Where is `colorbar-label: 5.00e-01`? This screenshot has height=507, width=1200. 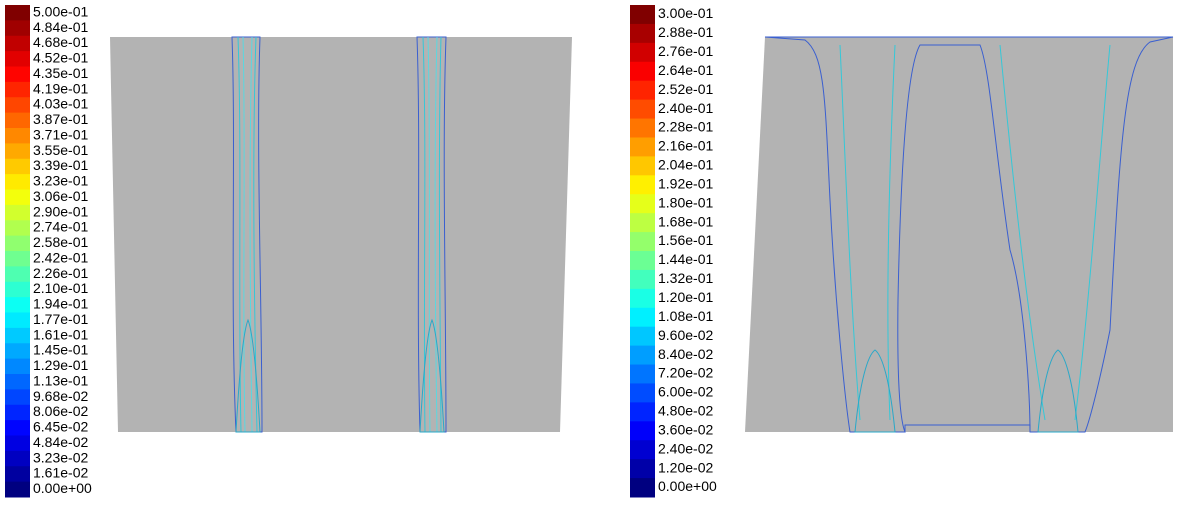 colorbar-label: 5.00e-01 is located at coordinates (60, 11).